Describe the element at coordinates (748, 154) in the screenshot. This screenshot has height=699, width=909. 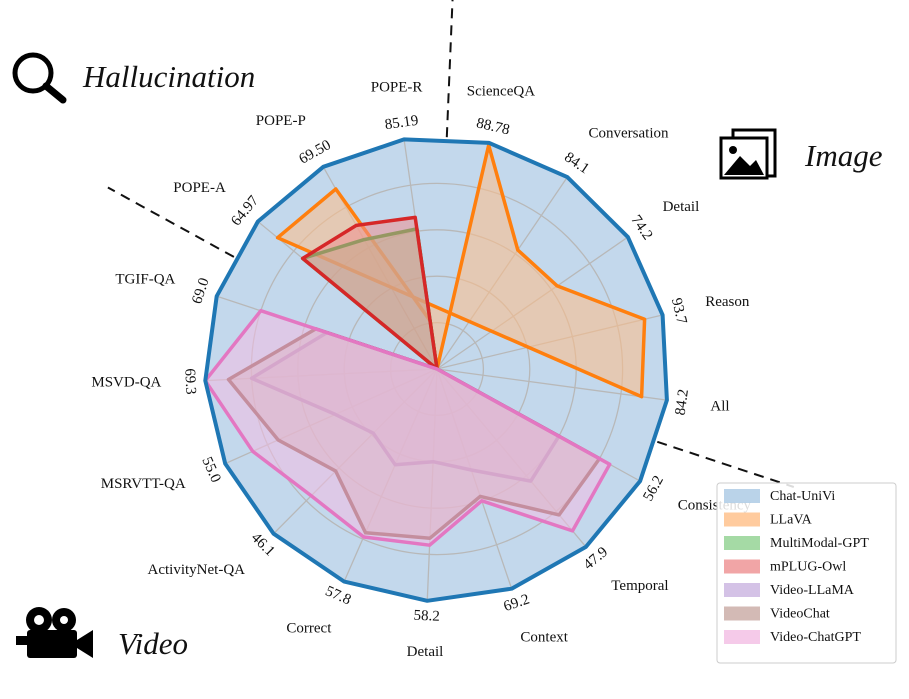
I see `image-gallery-icon` at that location.